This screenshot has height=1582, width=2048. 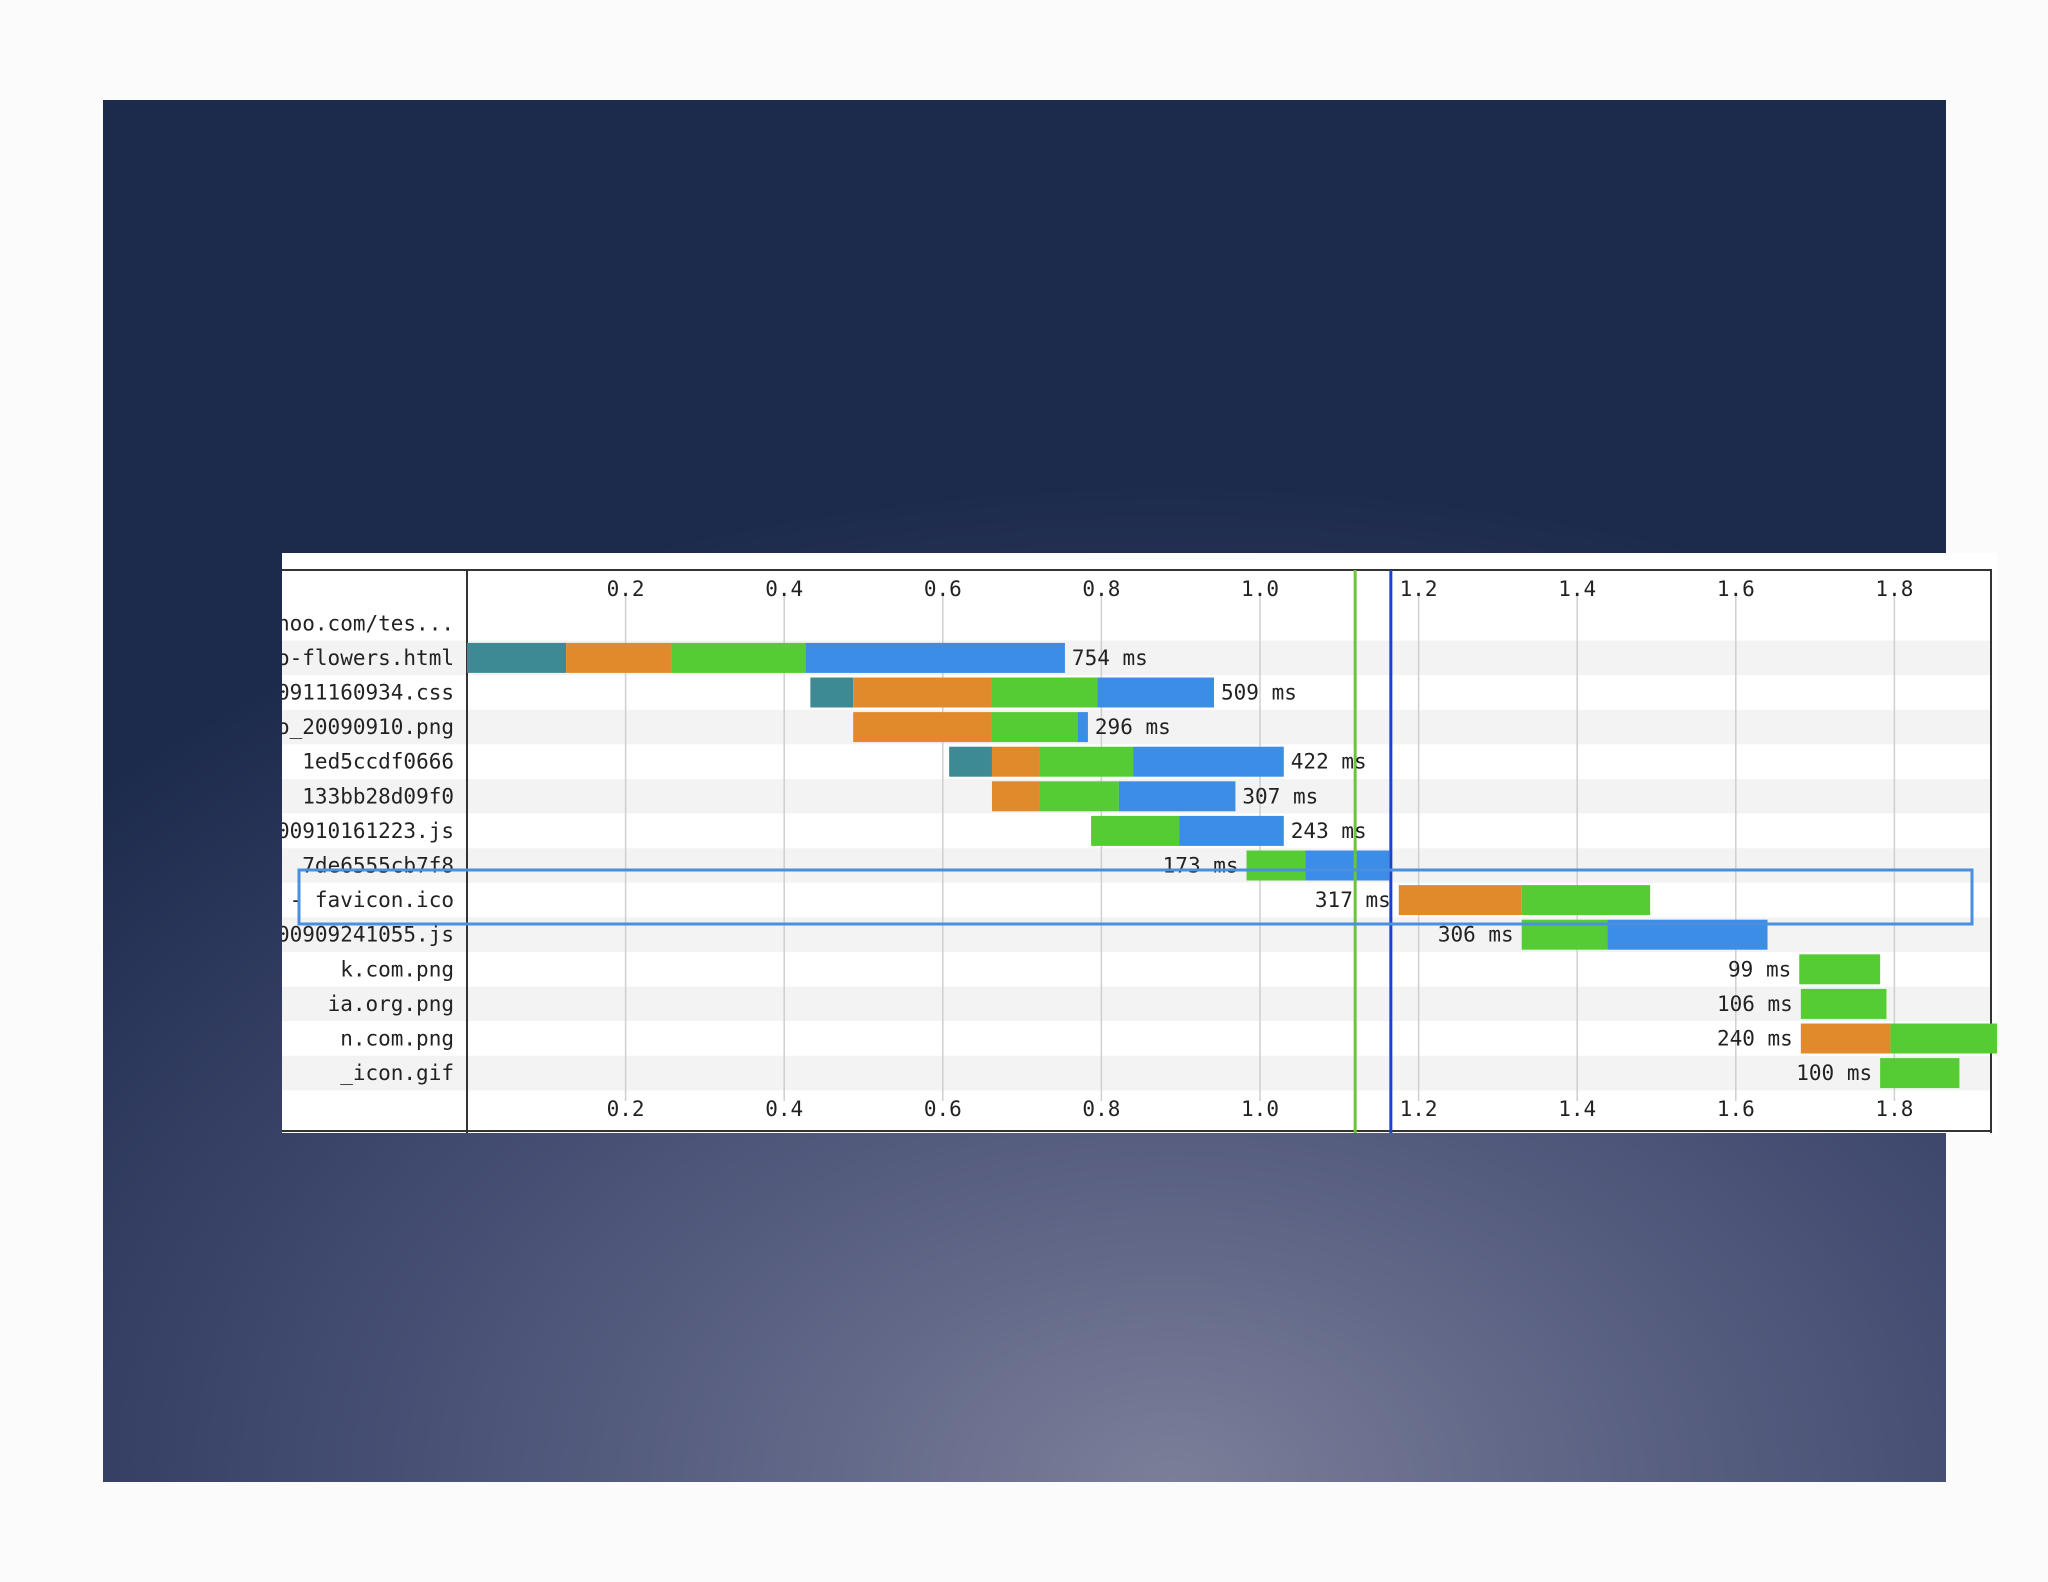 What do you see at coordinates (397, 1039) in the screenshot?
I see `request-label: n.com.png` at bounding box center [397, 1039].